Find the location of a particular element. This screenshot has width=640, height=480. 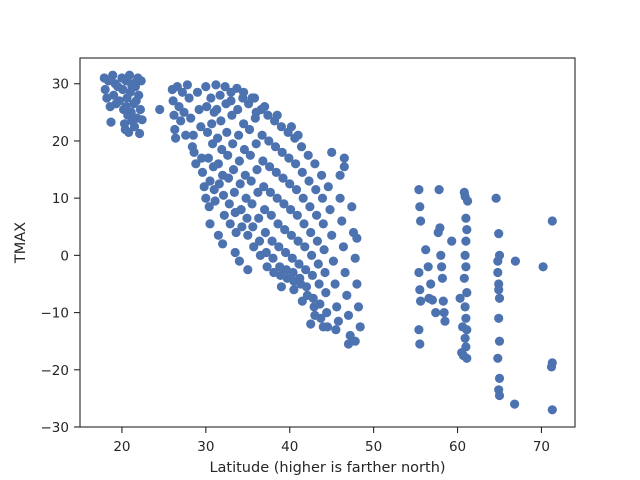

y-tick-label: −20 is located at coordinates (55, 371).